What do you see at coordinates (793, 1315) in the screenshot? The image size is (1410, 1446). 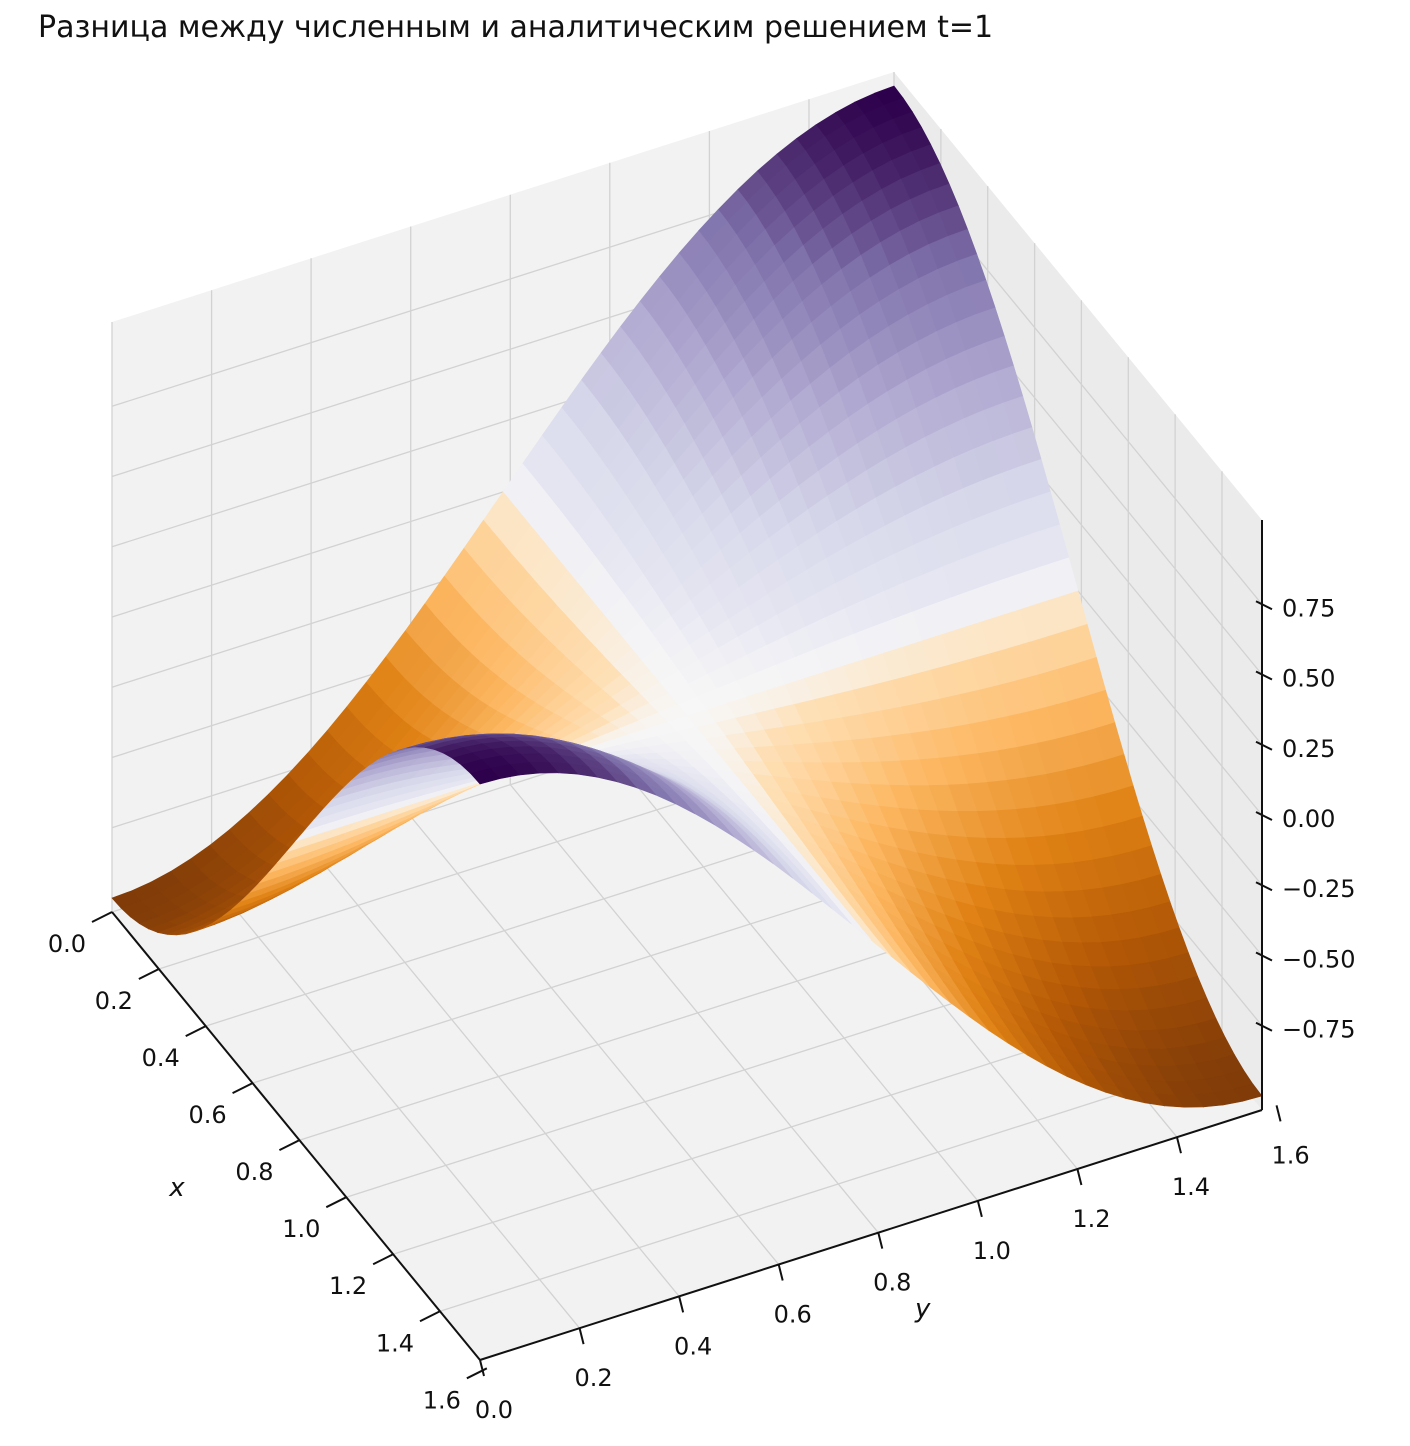 I see `y-tick-label: 0.6` at bounding box center [793, 1315].